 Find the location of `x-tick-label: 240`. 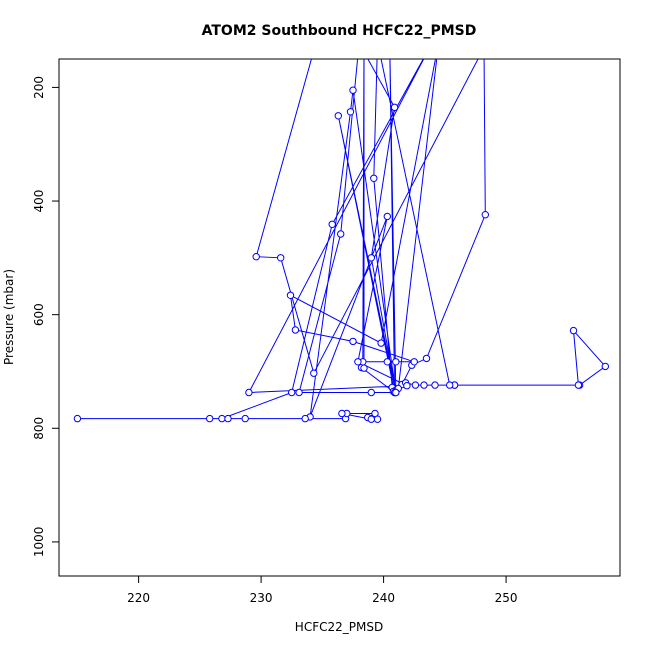

x-tick-label: 240 is located at coordinates (383, 598).